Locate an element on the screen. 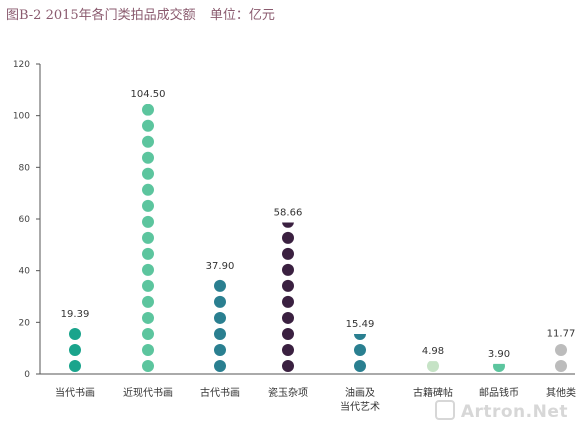 The width and height of the screenshot is (580, 428). category-label-5: 古籍碑帖 is located at coordinates (433, 392).